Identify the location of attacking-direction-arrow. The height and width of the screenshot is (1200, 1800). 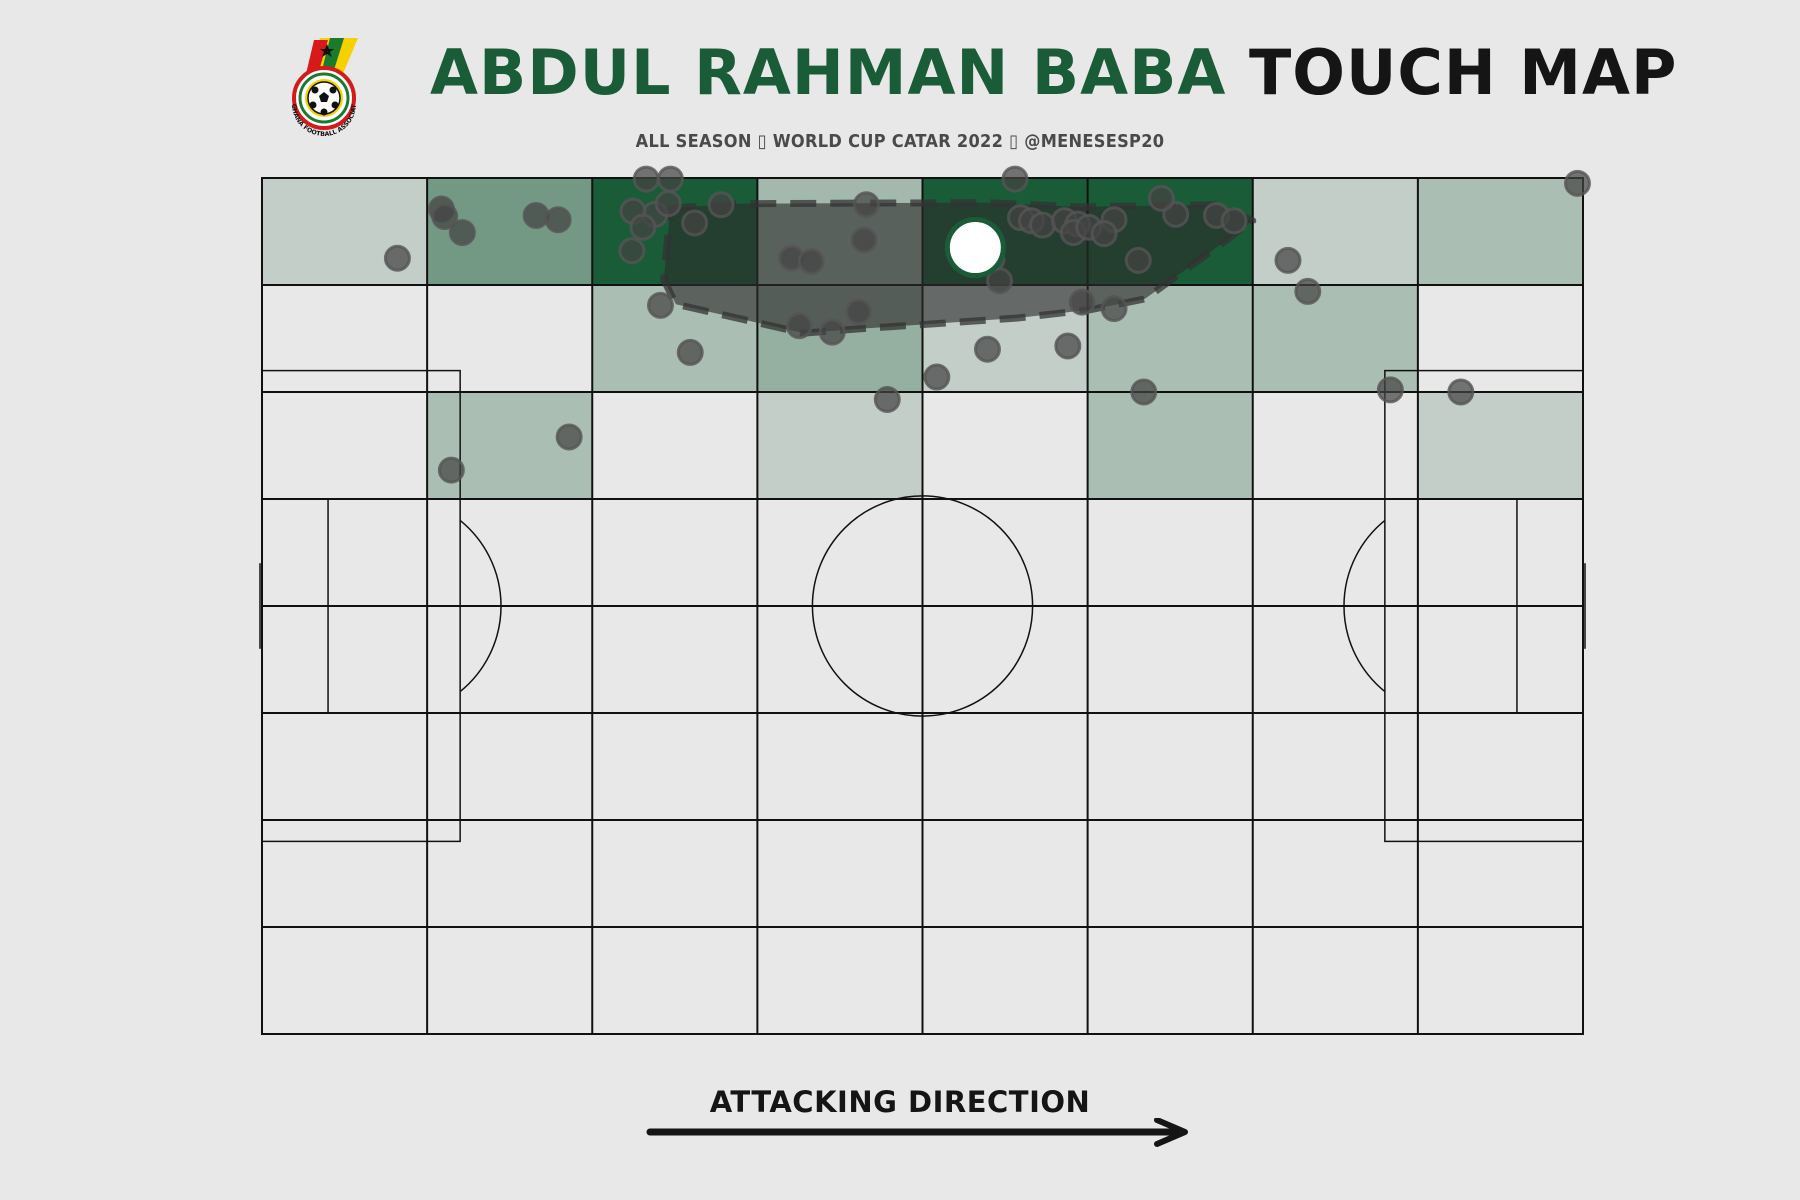
(917, 1132).